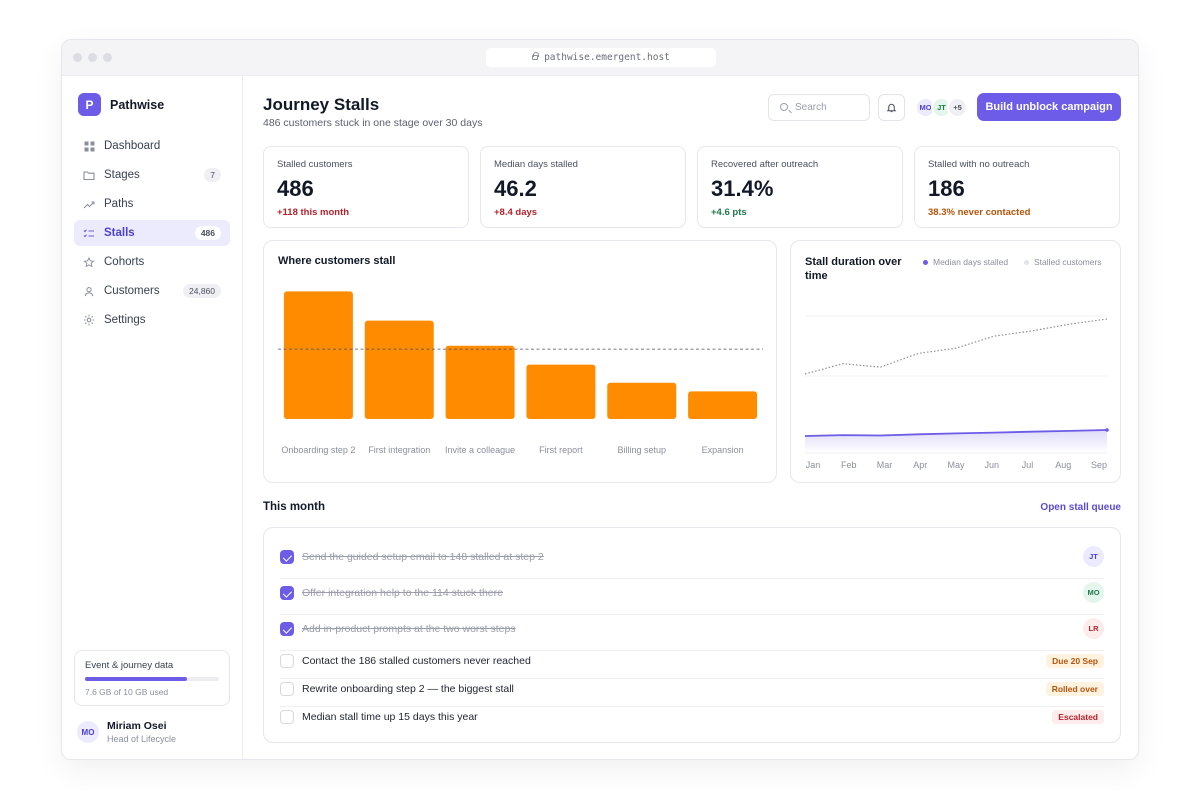 This screenshot has width=1200, height=800. Describe the element at coordinates (515, 188) in the screenshot. I see `stat-value: 46.2` at that location.